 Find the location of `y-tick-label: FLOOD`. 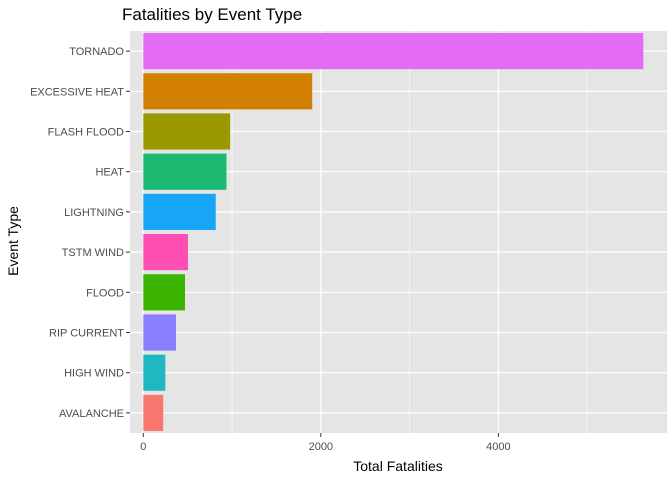

y-tick-label: FLOOD is located at coordinates (105, 293).